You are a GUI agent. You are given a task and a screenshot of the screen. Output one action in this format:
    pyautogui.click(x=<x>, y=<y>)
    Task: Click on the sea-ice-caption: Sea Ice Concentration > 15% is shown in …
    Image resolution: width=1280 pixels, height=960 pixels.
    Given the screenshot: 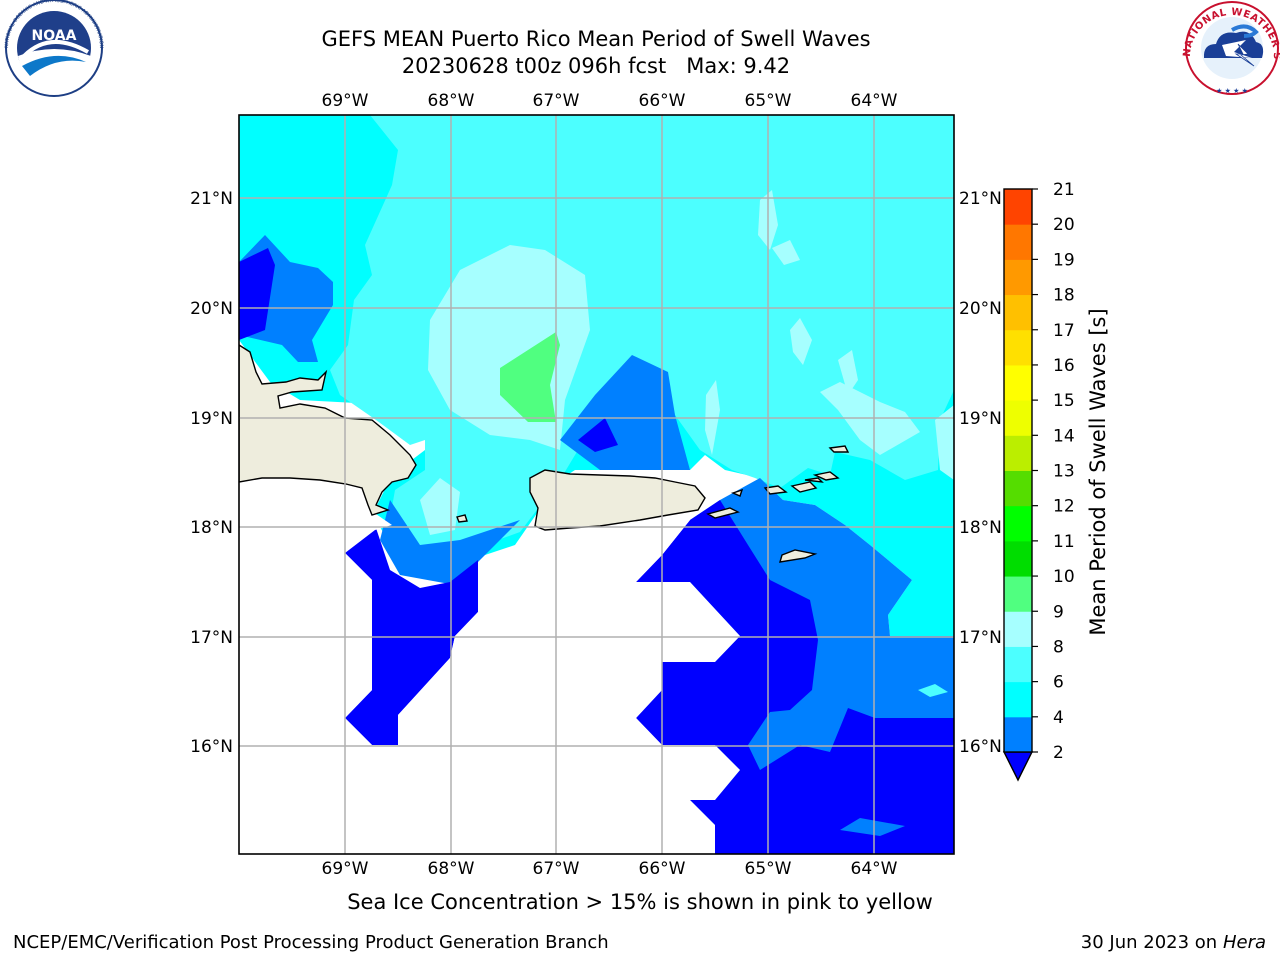 What is the action you would take?
    pyautogui.click(x=640, y=902)
    